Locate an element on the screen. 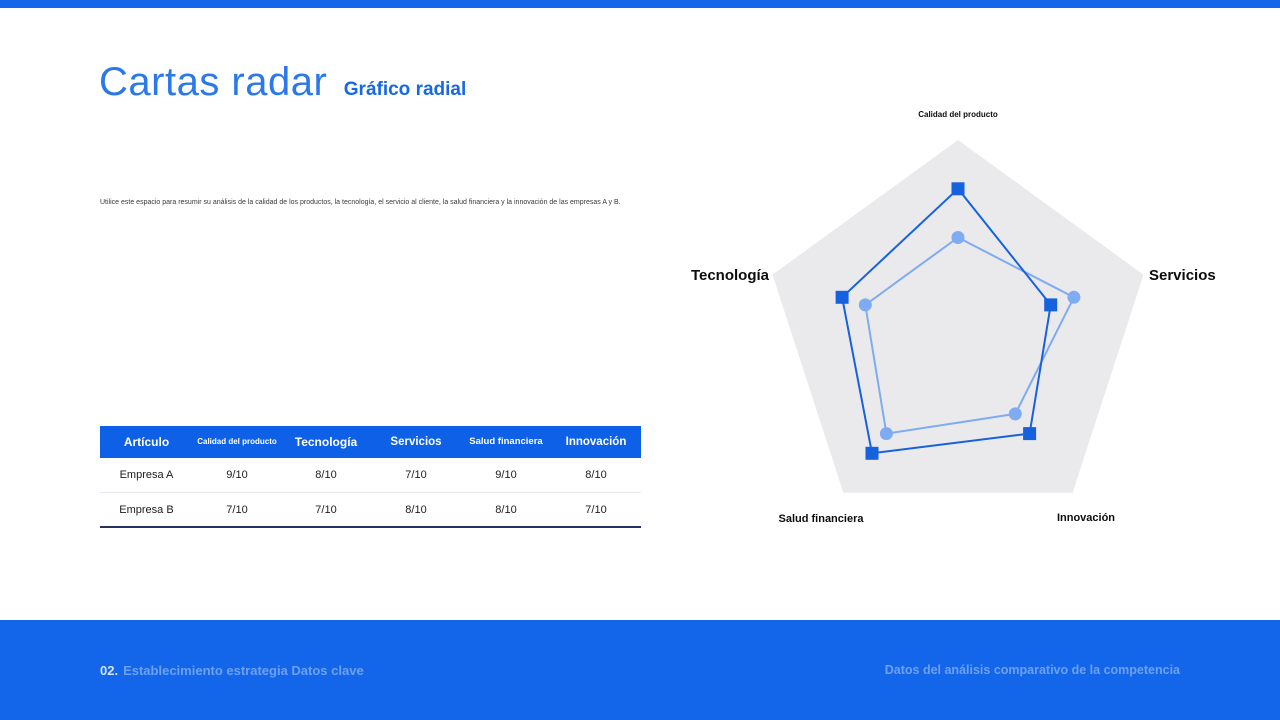 This screenshot has width=1280, height=720. series-line-empresa-a is located at coordinates (946, 321).